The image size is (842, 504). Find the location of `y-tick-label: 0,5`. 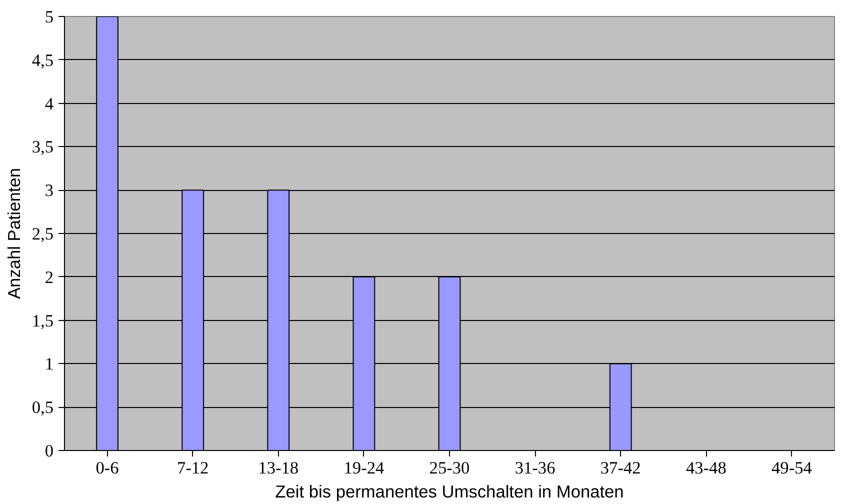

y-tick-label: 0,5 is located at coordinates (43, 408).